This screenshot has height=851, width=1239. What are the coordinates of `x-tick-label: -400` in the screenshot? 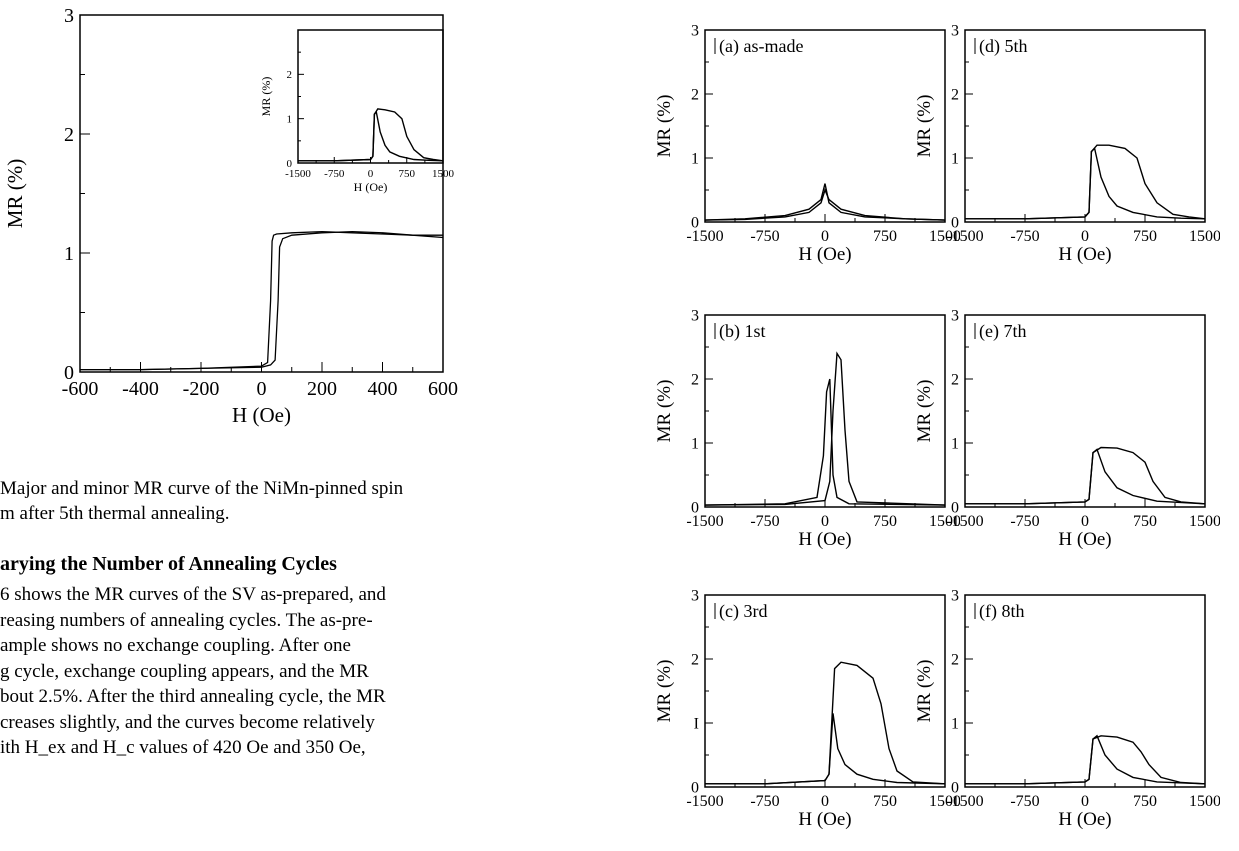 It's located at (140, 389).